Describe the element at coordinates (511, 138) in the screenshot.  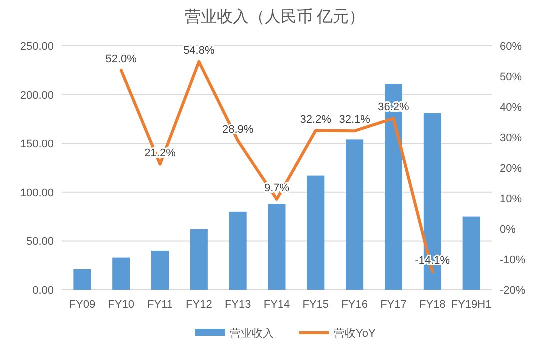
I see `y2-tick-label: 30%` at that location.